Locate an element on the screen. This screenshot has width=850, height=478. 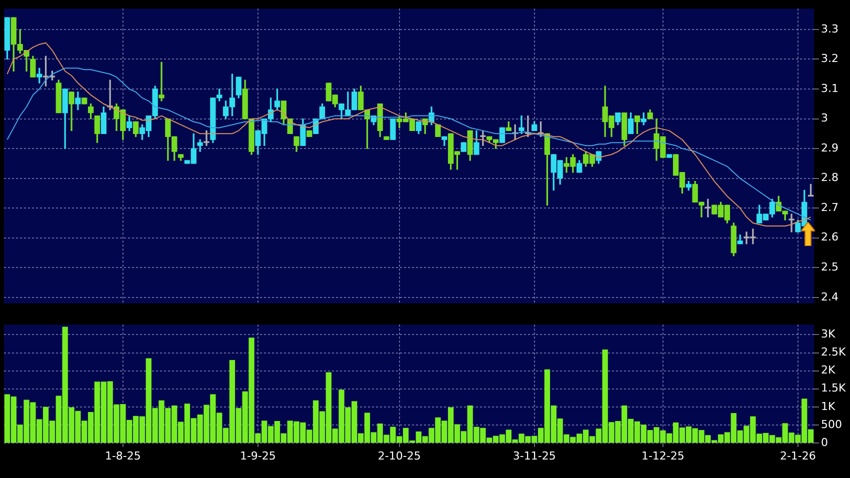
y-tick-label: 2.5 is located at coordinates (829, 267).